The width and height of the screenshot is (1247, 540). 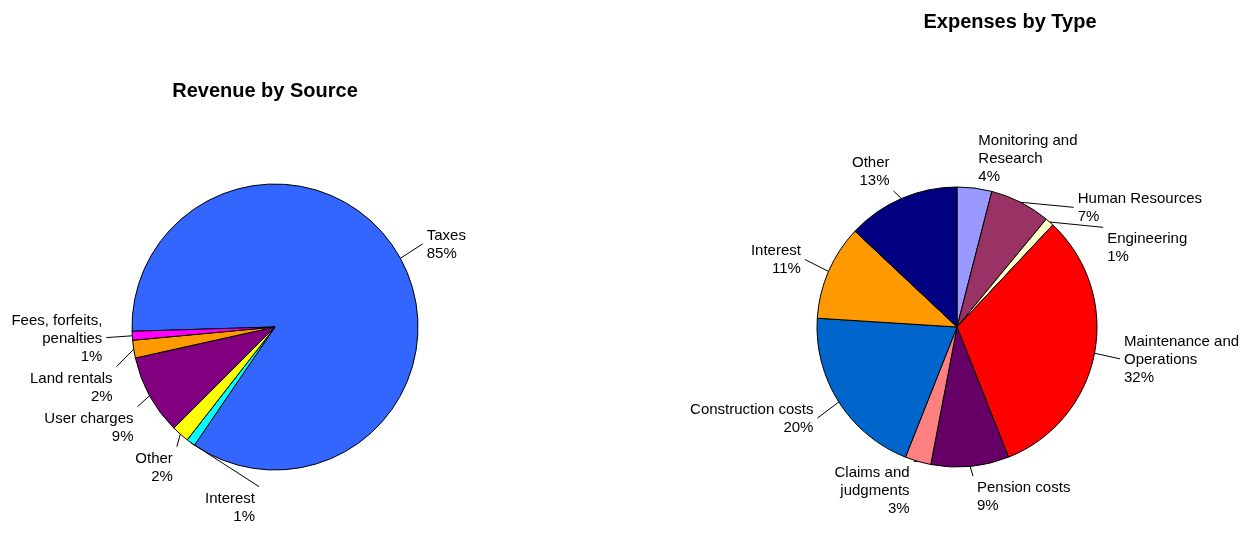 What do you see at coordinates (441, 252) in the screenshot?
I see `data-label: 85%` at bounding box center [441, 252].